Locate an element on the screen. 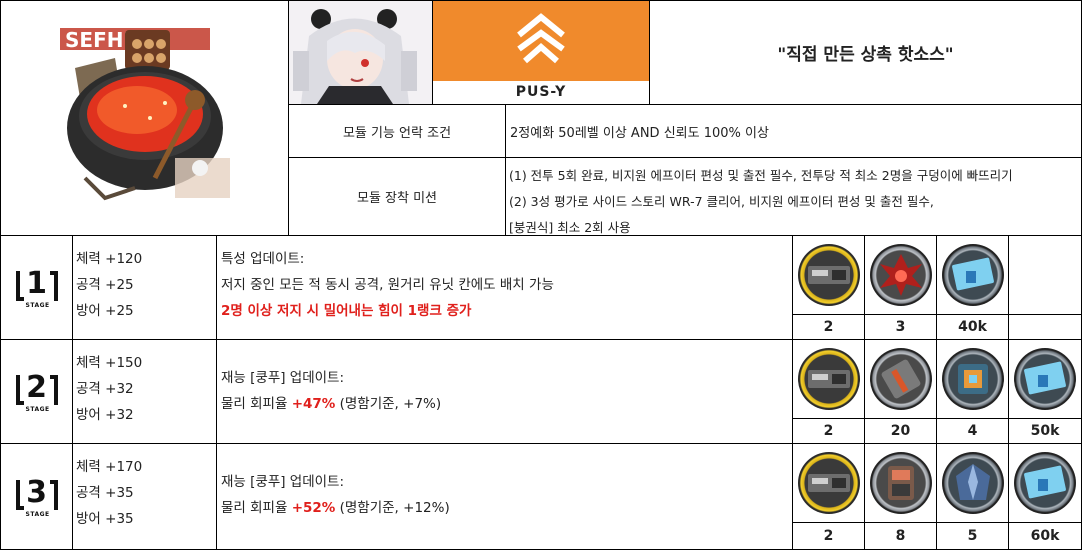 This screenshot has height=550, width=1082. material-count: 40k is located at coordinates (972, 327).